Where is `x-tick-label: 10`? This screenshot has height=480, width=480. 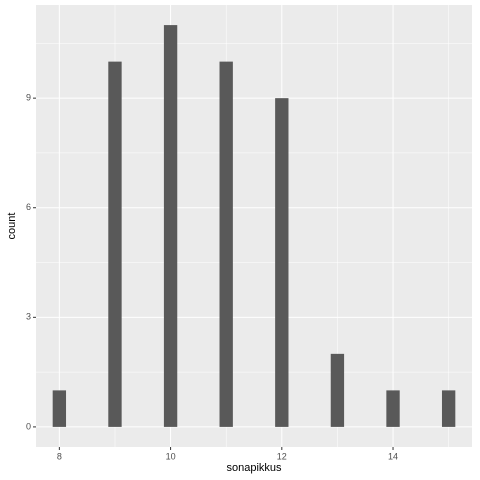
x-tick-label: 10 is located at coordinates (171, 456).